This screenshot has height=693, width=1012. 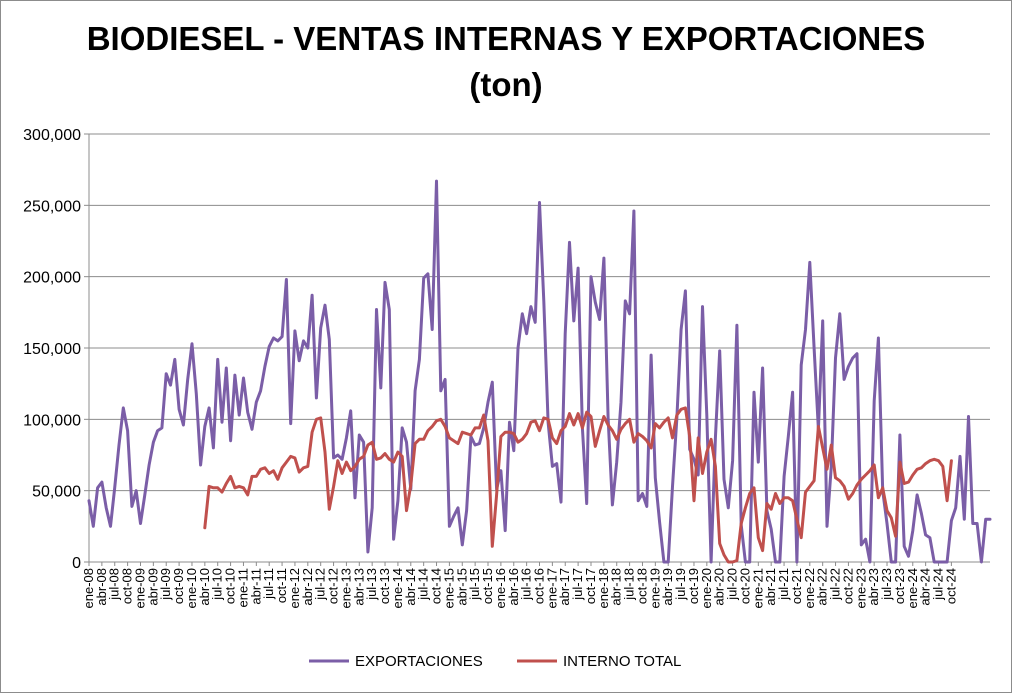 I want to click on x-tick-label: jul-09, so click(x=165, y=584).